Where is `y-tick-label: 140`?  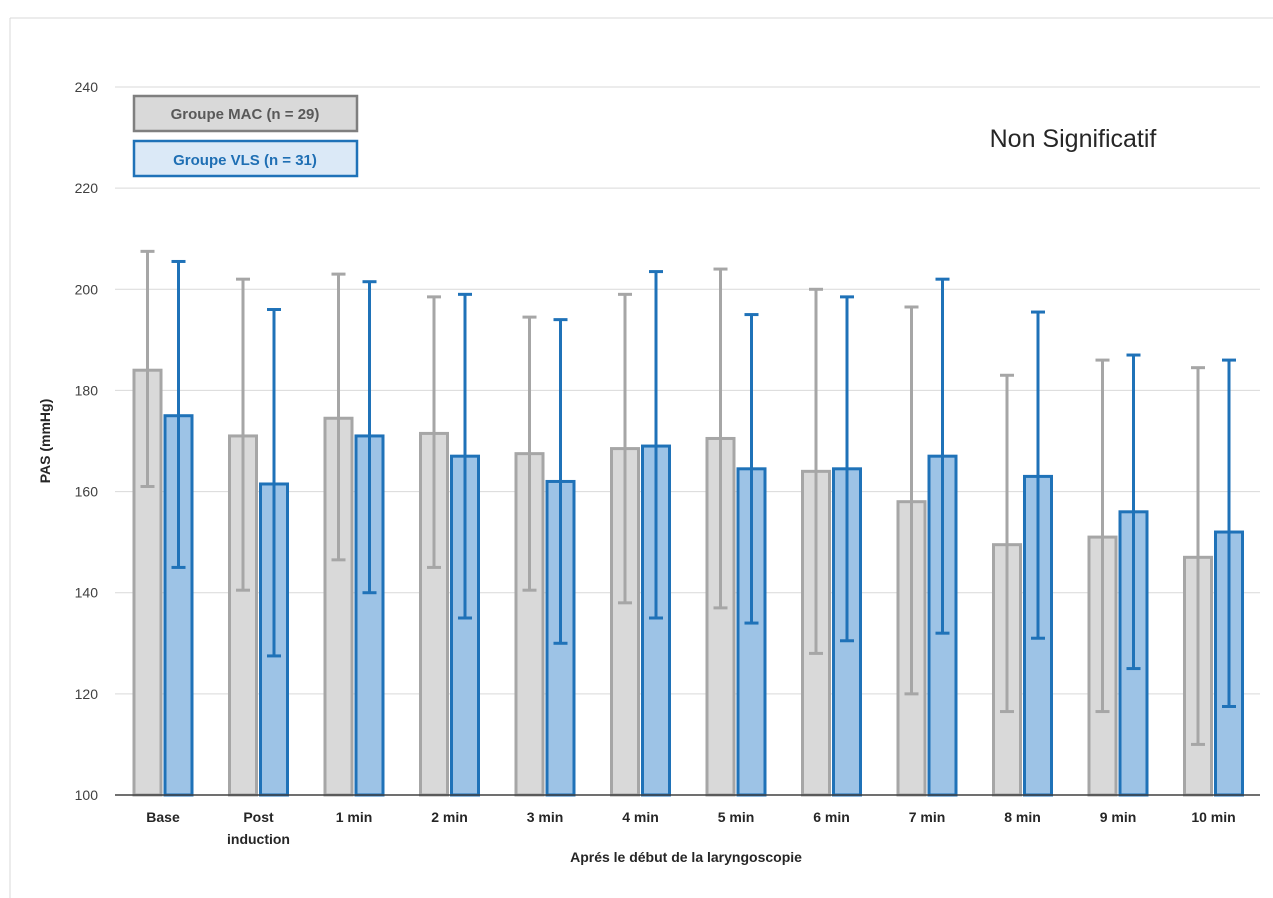 y-tick-label: 140 is located at coordinates (87, 593).